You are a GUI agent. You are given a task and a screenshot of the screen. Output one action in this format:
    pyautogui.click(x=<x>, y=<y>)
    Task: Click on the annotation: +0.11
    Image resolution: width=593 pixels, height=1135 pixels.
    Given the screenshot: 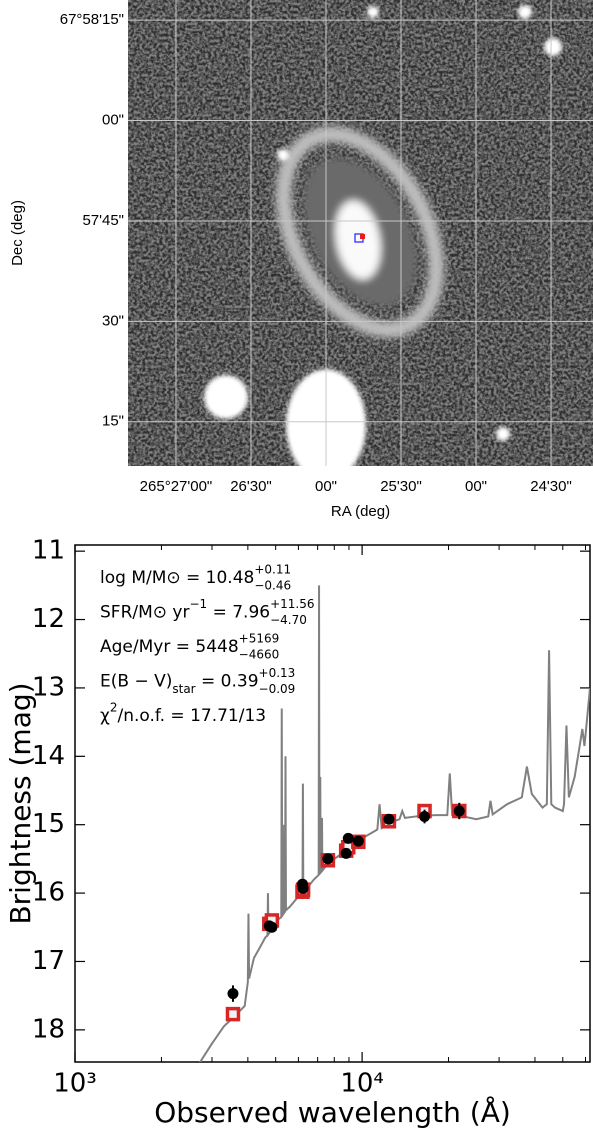 What is the action you would take?
    pyautogui.click(x=272, y=570)
    